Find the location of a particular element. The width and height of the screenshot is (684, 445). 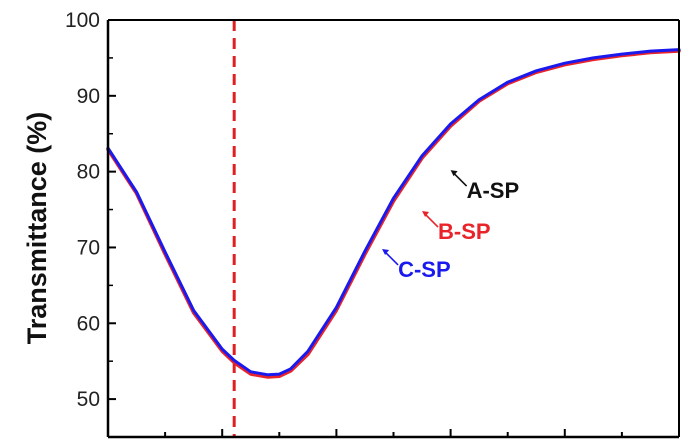

annotation-arrowhead-b-sp is located at coordinates (426, 214).